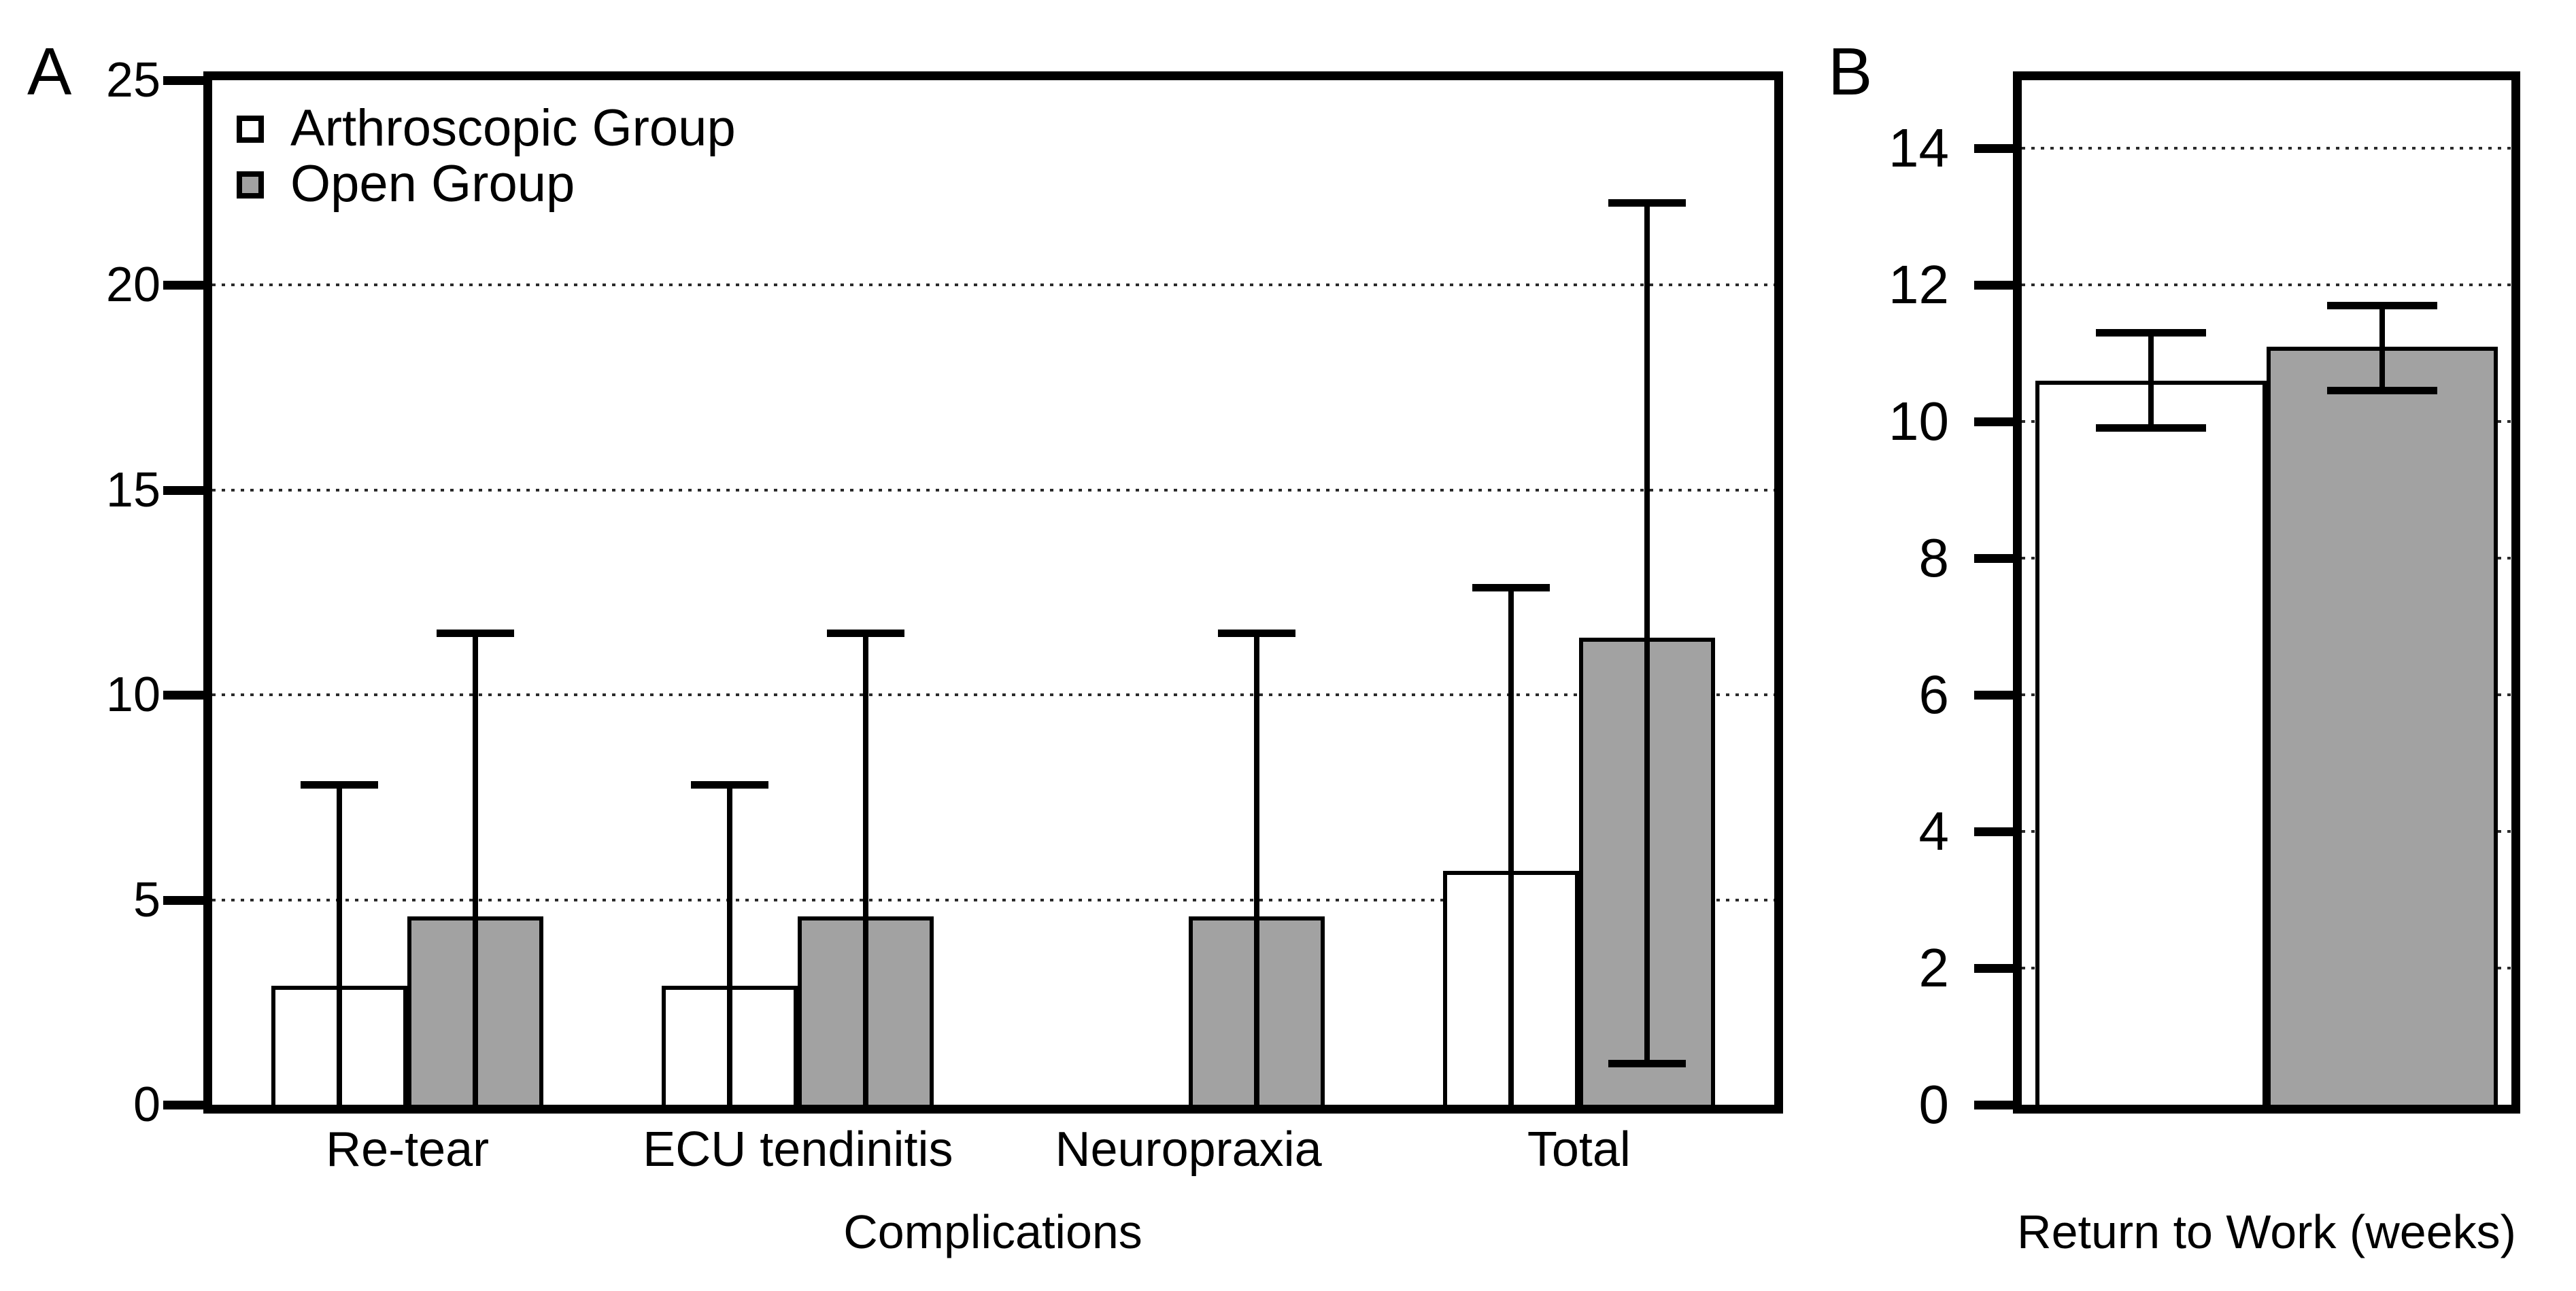 This screenshot has width=2576, height=1291. Describe the element at coordinates (2266, 1231) in the screenshot. I see `panel-b-xaxis-title: Return to Work (weeks)` at that location.